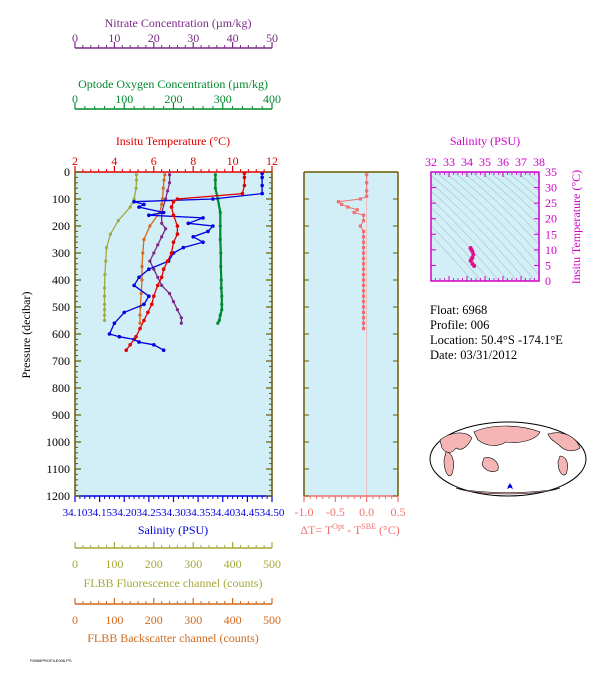 The image size is (608, 684). What do you see at coordinates (551, 234) in the screenshot?
I see `ts-y-tick-label: 15` at bounding box center [551, 234].